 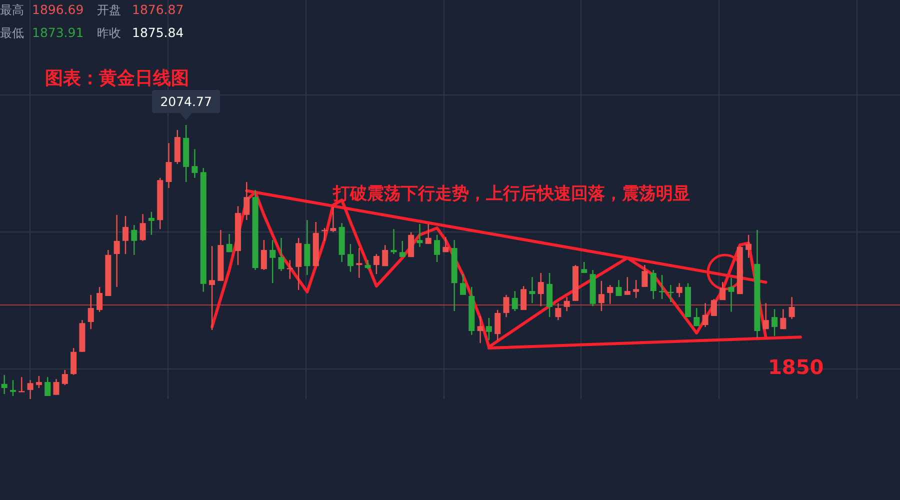 I want to click on text: 1896.69, so click(x=58, y=9).